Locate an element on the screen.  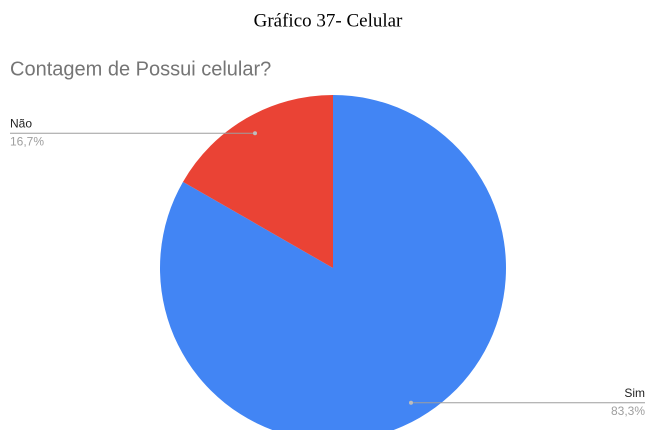
pie-slice is located at coordinates (257, 181).